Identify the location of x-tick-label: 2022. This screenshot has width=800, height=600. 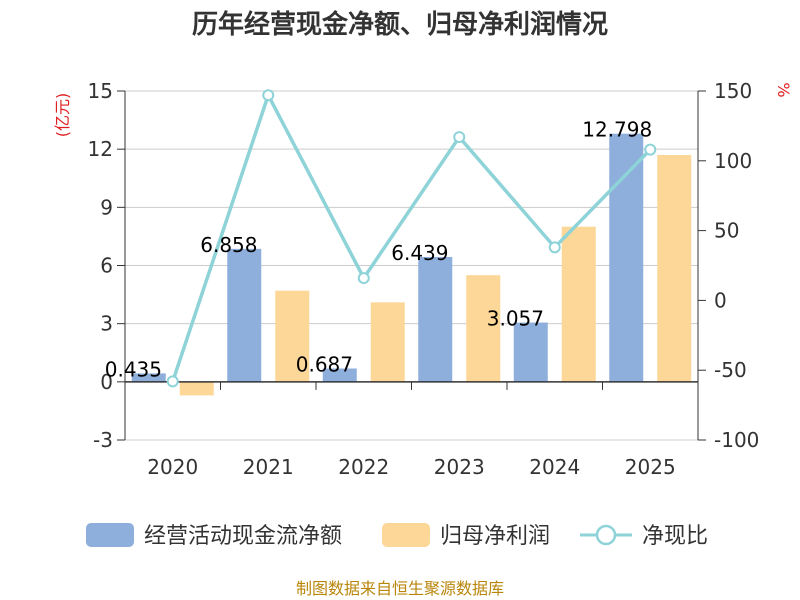
(363, 467).